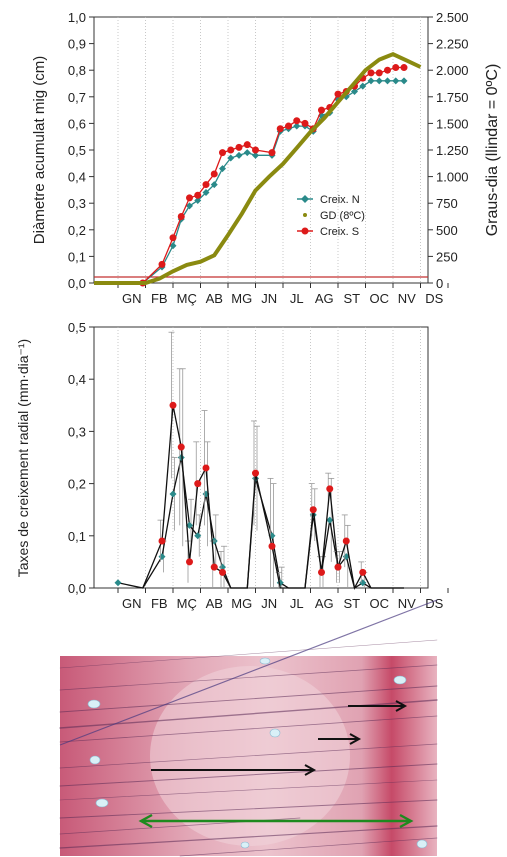 The width and height of the screenshot is (507, 857). Describe the element at coordinates (305, 215) in the screenshot. I see `legend-marker-gd` at that location.